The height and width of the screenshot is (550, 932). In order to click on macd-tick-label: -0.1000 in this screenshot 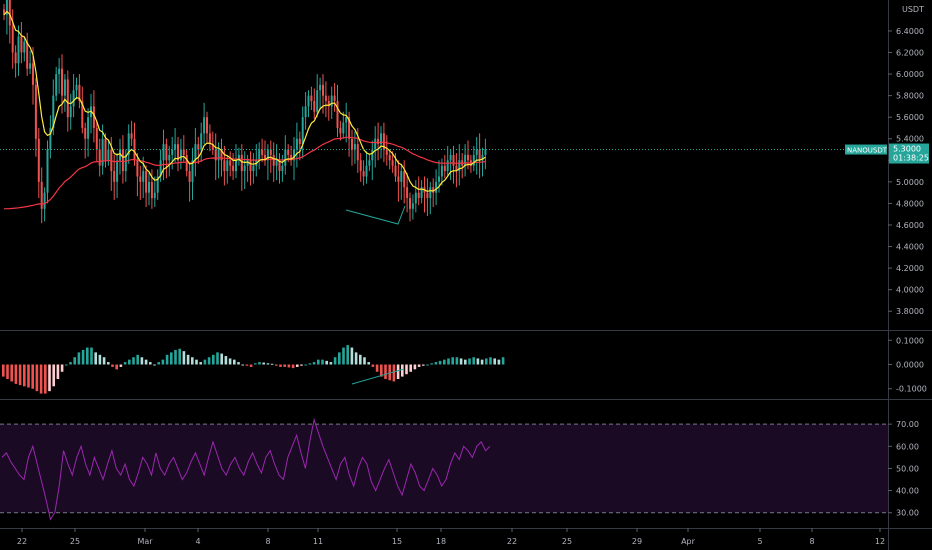, I will do `click(911, 389)`.